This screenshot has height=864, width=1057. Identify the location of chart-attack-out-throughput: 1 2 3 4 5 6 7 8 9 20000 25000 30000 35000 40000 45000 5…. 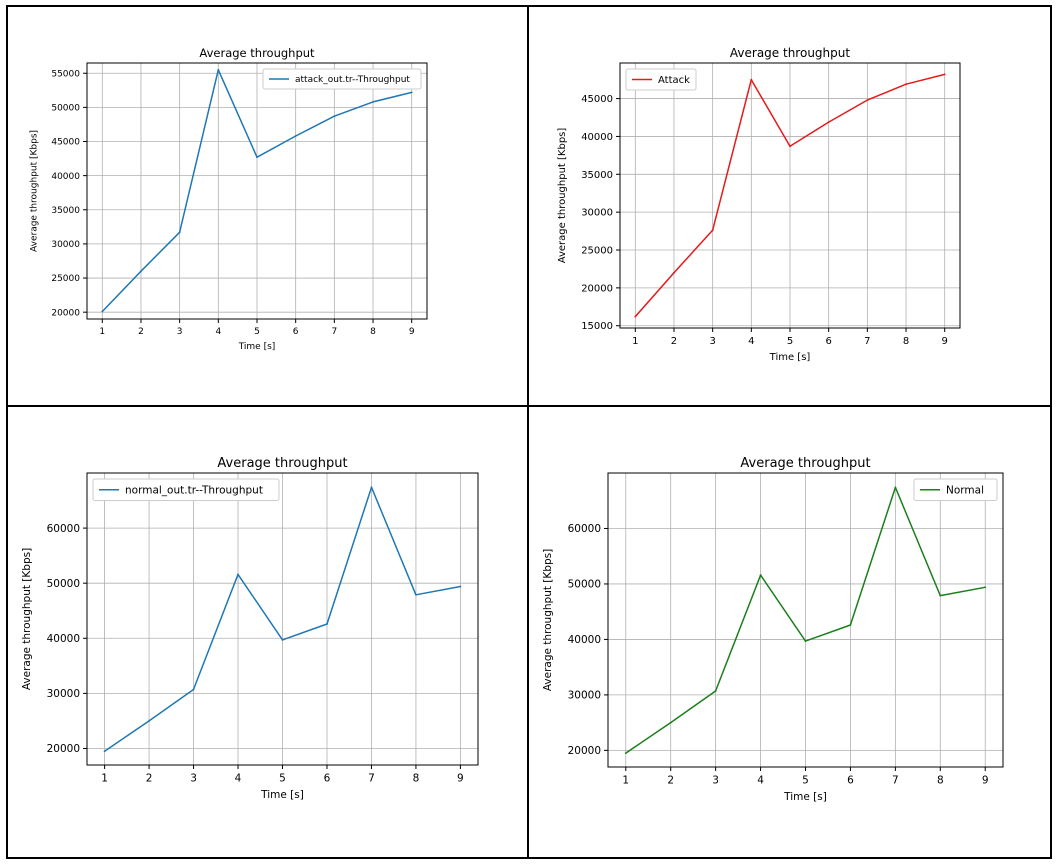
(228, 199).